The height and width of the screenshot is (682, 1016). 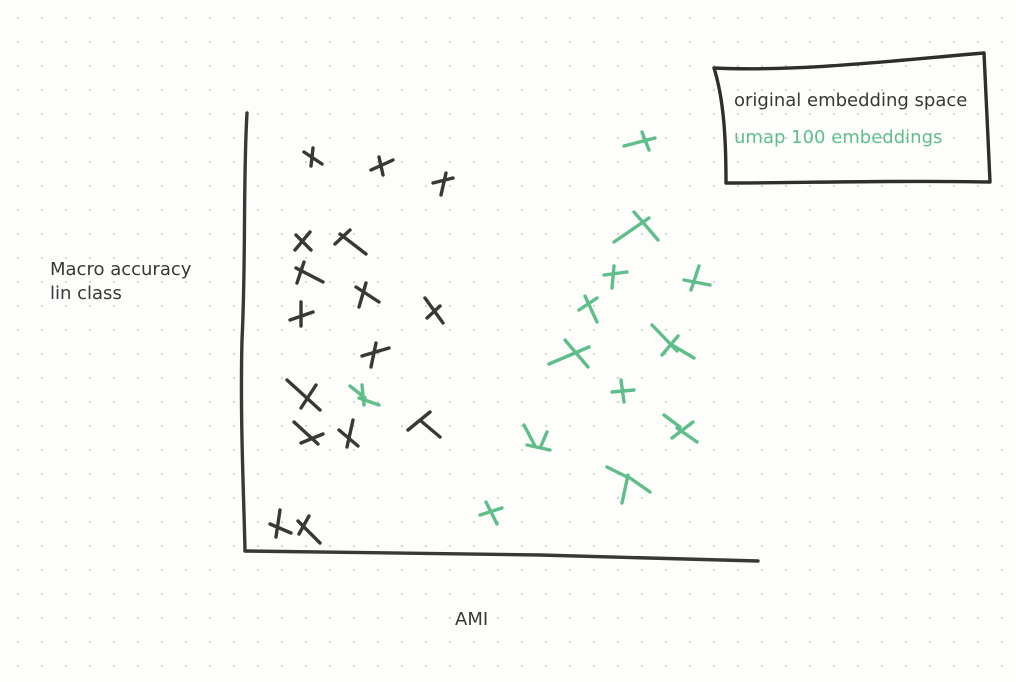 What do you see at coordinates (852, 118) in the screenshot?
I see `legend-box` at bounding box center [852, 118].